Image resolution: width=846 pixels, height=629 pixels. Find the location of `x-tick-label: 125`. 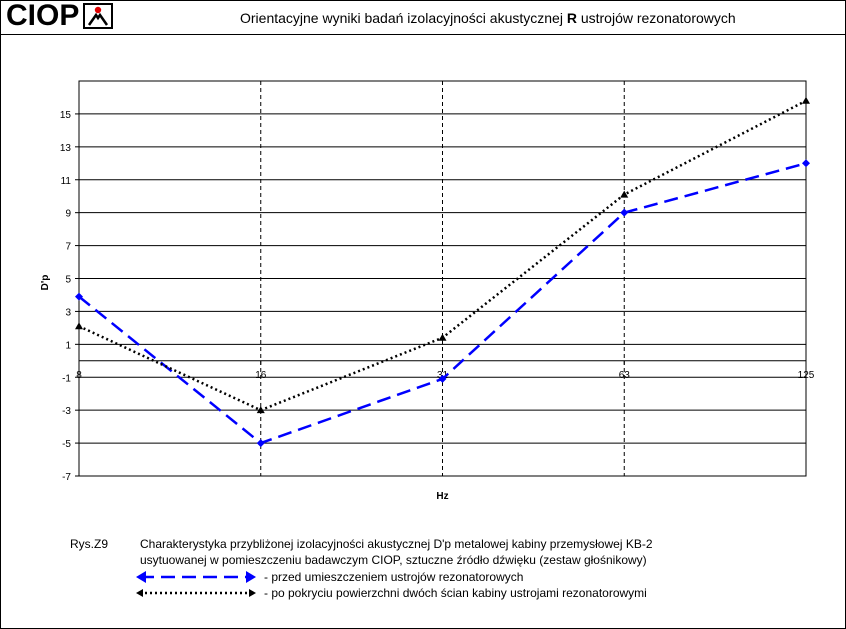

x-tick-label: 125 is located at coordinates (806, 375).